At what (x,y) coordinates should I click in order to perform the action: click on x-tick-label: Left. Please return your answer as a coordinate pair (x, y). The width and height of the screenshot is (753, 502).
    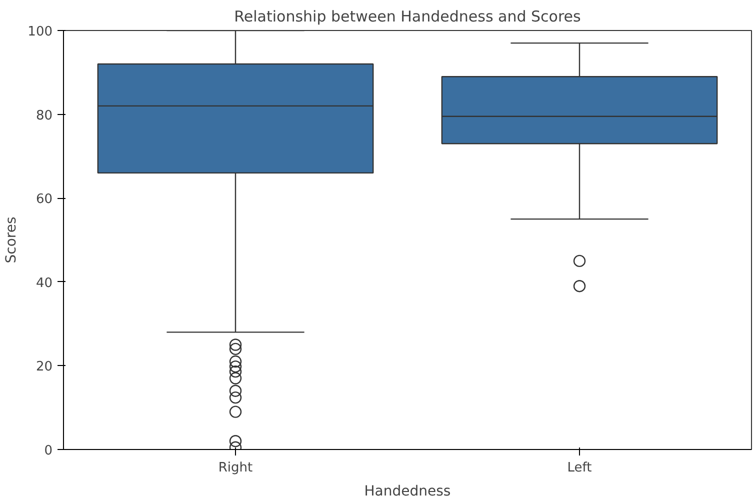
    Looking at the image, I should click on (579, 468).